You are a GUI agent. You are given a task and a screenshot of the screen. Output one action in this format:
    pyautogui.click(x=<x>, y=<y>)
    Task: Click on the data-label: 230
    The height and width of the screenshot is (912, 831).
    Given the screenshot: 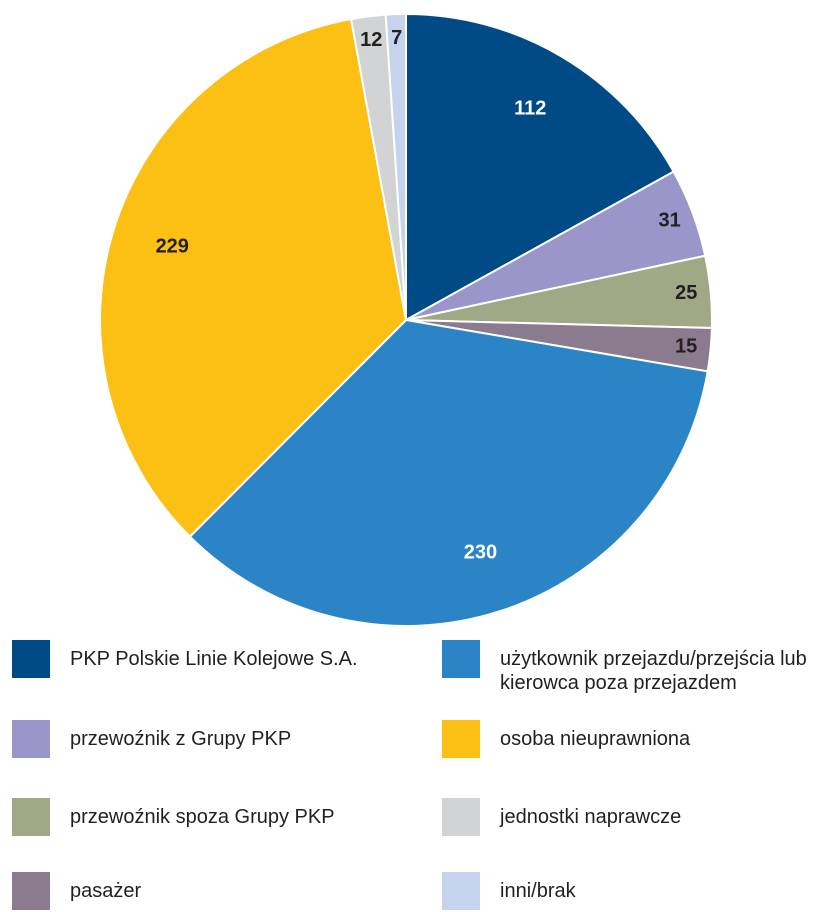 What is the action you would take?
    pyautogui.click(x=480, y=552)
    